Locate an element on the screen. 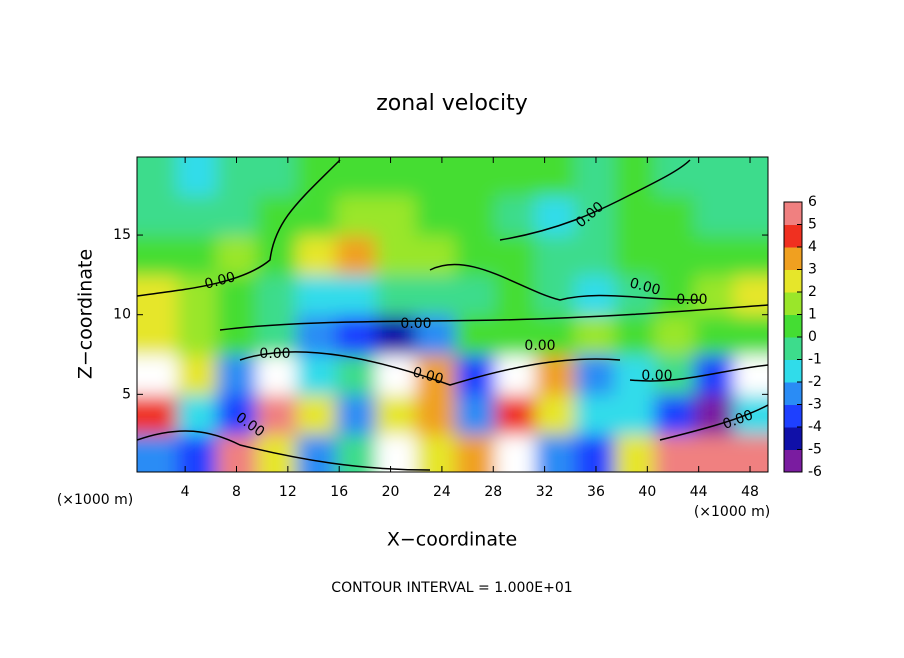 The height and width of the screenshot is (658, 904). x-tick-label: 16 is located at coordinates (339, 492).